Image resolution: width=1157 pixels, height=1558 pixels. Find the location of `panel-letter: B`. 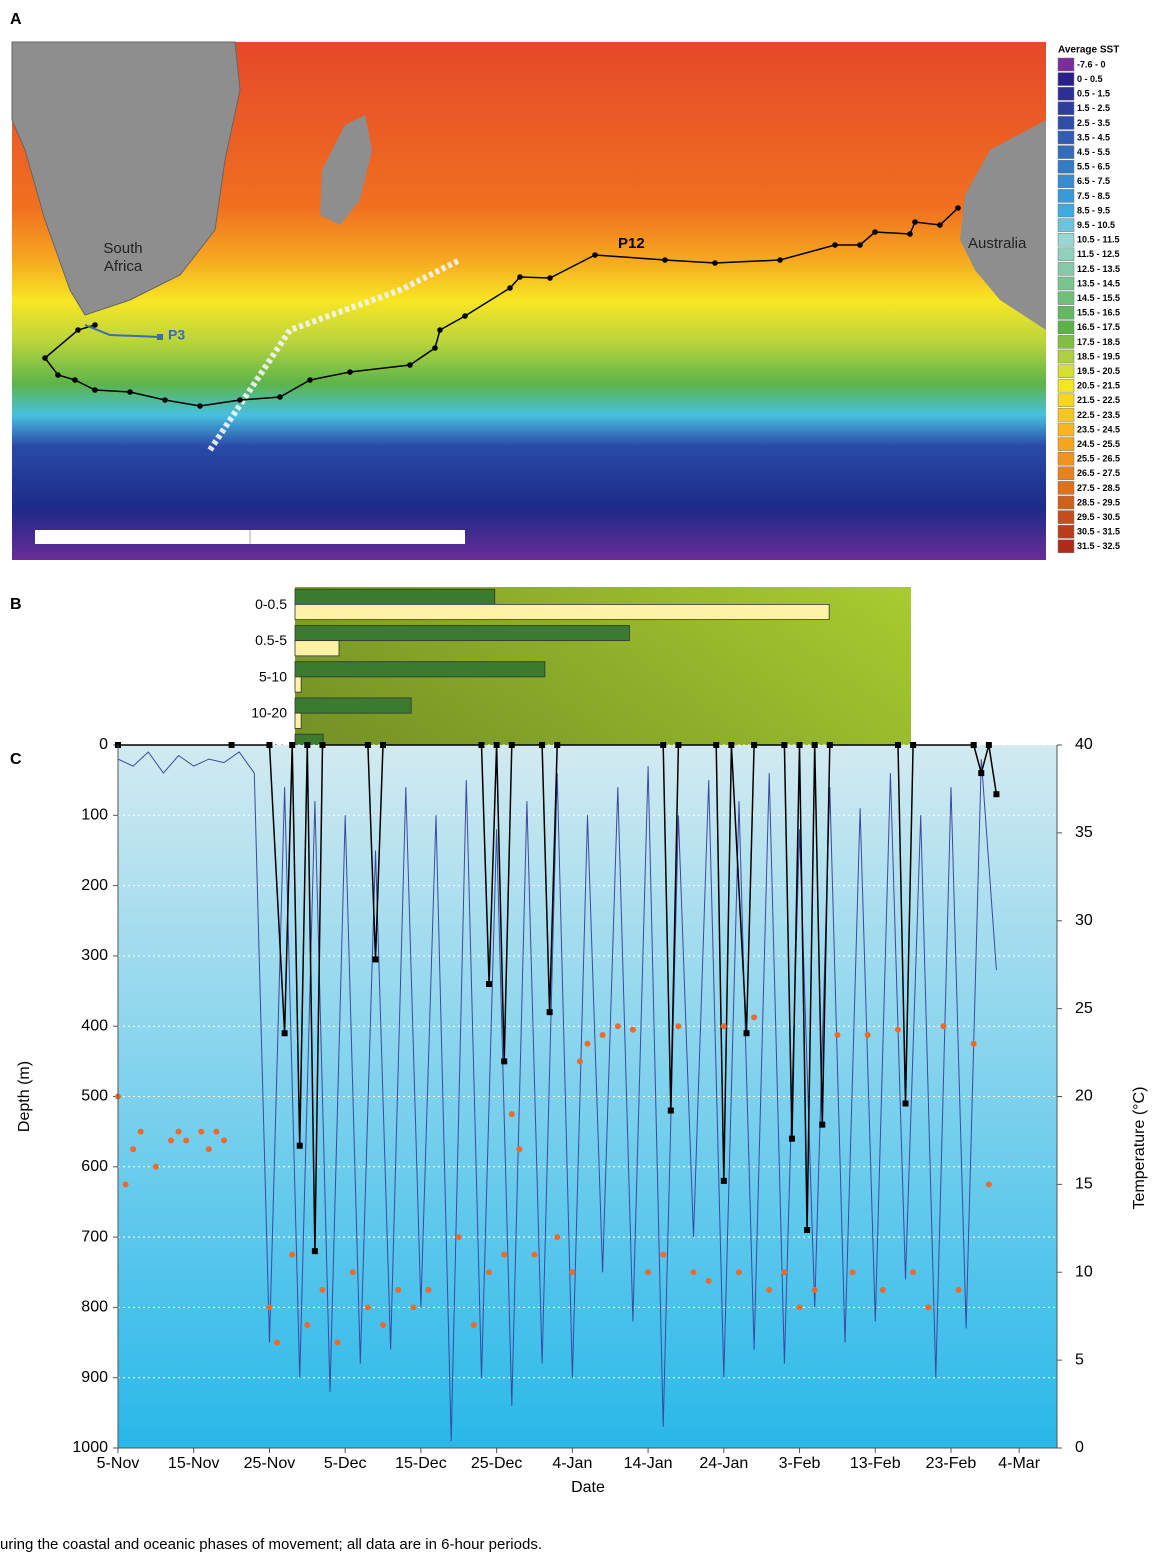

panel-letter: B is located at coordinates (16, 604).